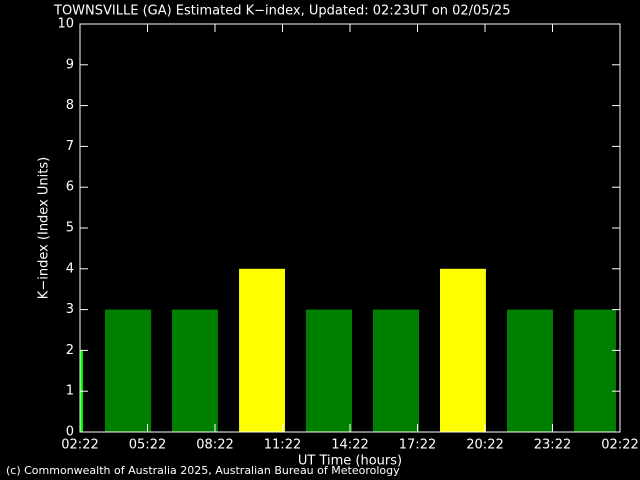 The width and height of the screenshot is (640, 480). I want to click on y-tick-label: 9, so click(70, 64).